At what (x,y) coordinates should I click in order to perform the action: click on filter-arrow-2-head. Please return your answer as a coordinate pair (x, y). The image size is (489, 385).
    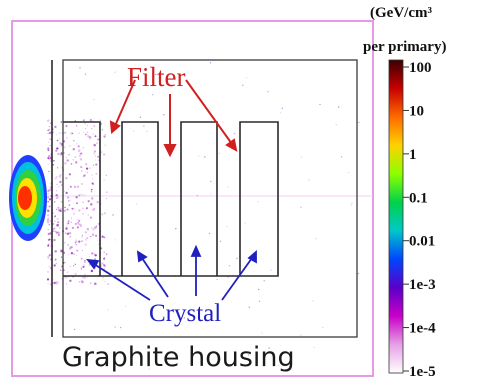
    Looking at the image, I should click on (170, 151).